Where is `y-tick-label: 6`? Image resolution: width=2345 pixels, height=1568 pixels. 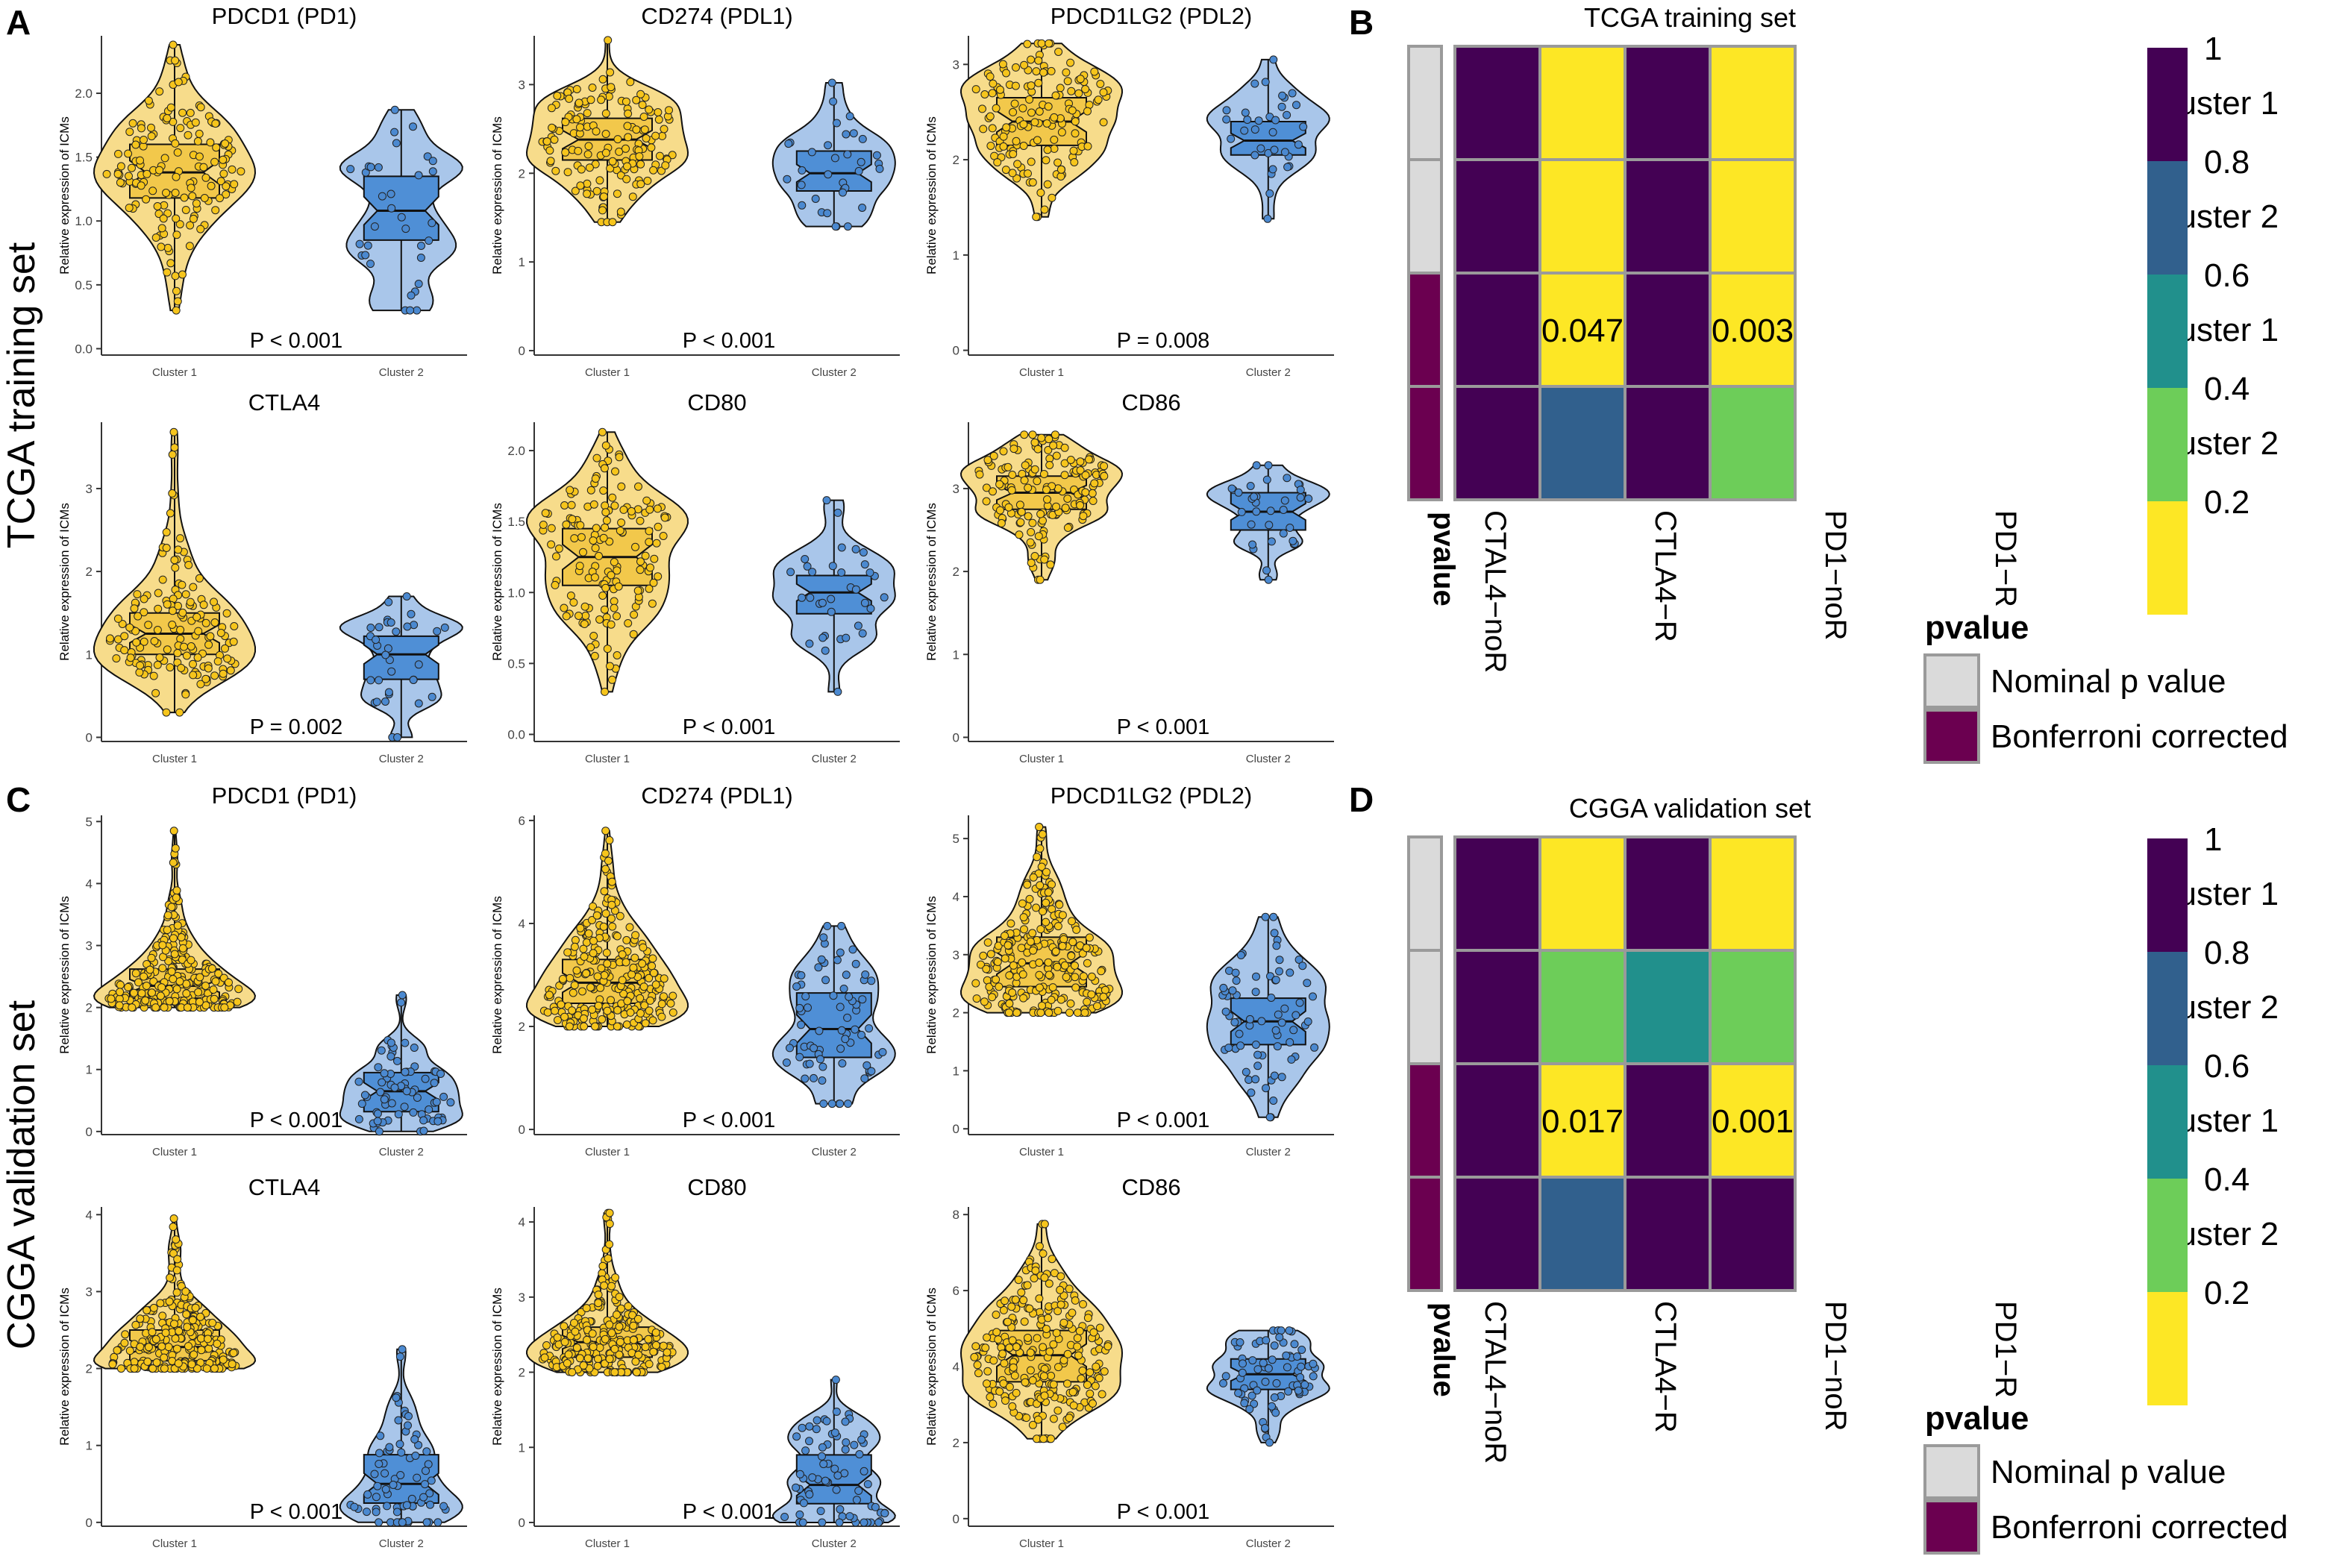
y-tick-label: 6 is located at coordinates (956, 1291).